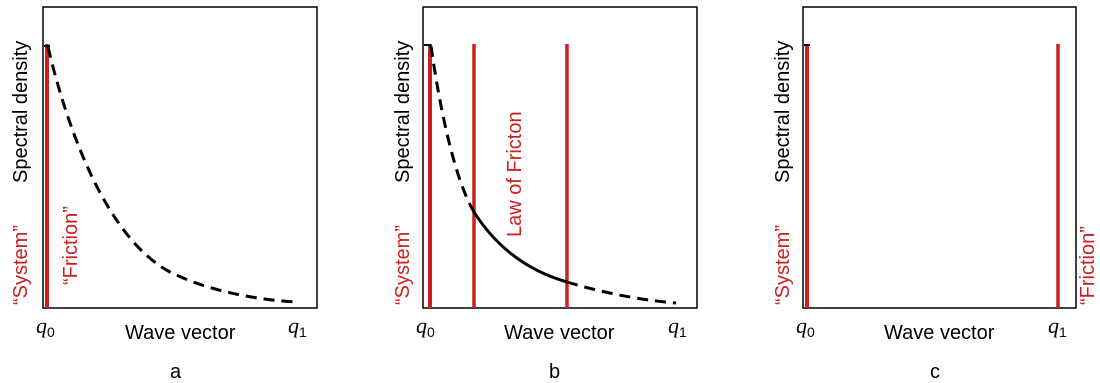 Image resolution: width=1100 pixels, height=383 pixels. Describe the element at coordinates (425, 326) in the screenshot. I see `q0-label-b: q0` at that location.